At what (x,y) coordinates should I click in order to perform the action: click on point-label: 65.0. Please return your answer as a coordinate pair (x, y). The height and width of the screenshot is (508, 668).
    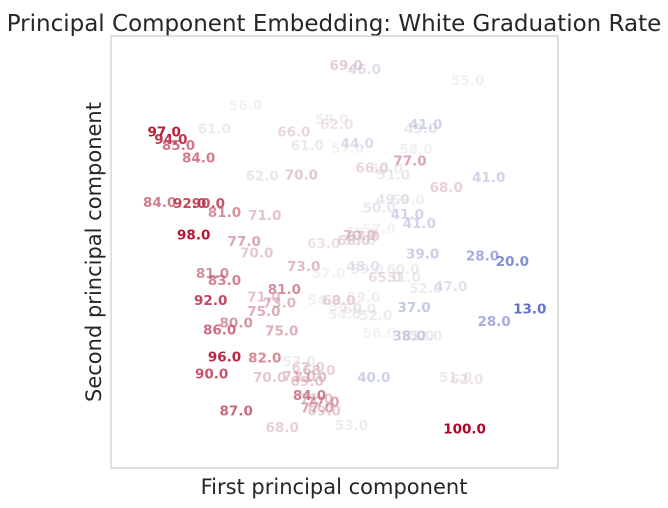
    Looking at the image, I should click on (384, 278).